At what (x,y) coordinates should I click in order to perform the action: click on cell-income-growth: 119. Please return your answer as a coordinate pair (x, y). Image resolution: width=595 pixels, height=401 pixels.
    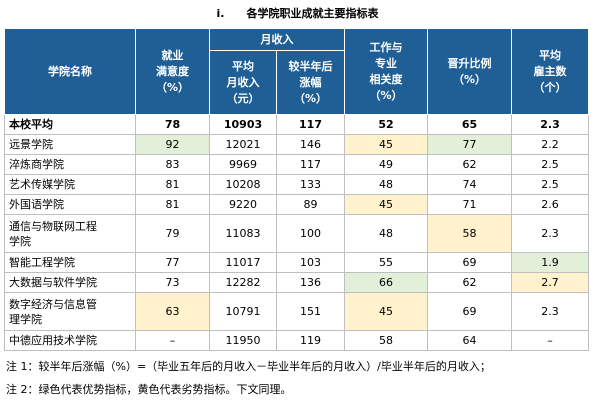
    Looking at the image, I should click on (310, 340).